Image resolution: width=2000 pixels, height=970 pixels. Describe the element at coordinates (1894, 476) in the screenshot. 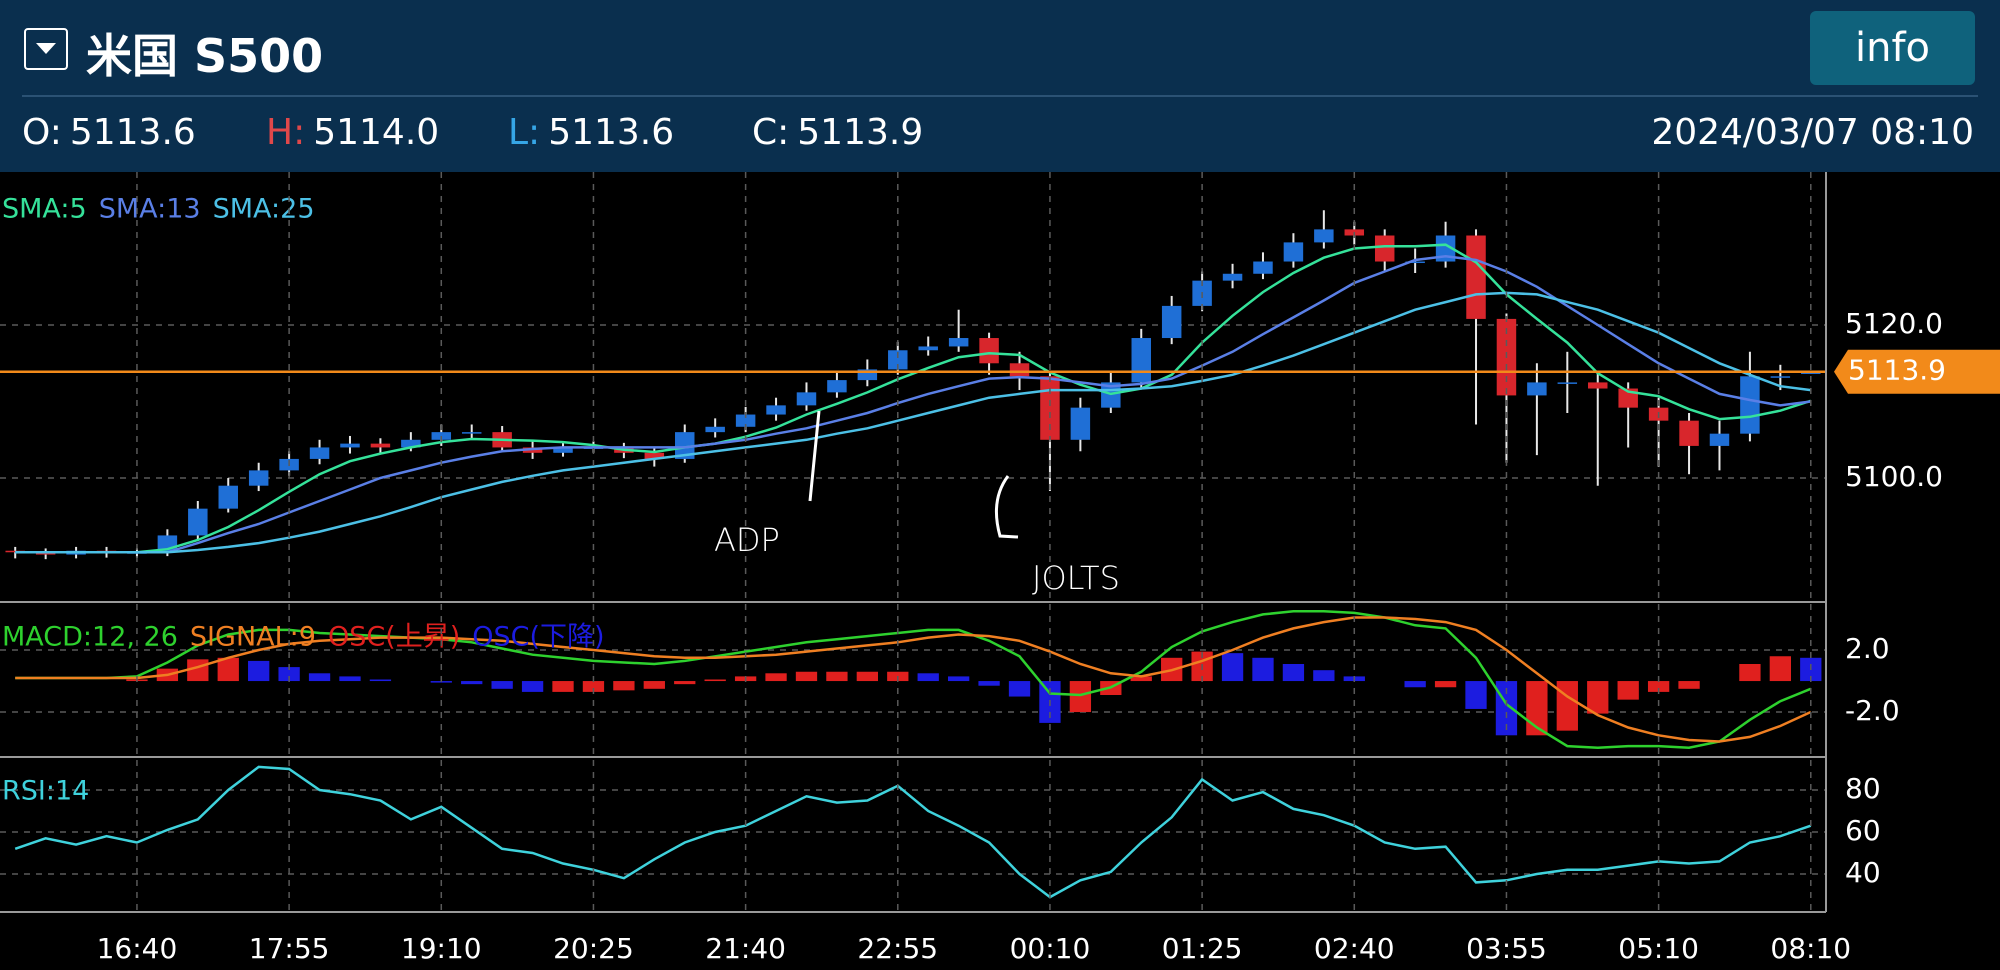

I see `y-tick-label: 5100.0` at that location.